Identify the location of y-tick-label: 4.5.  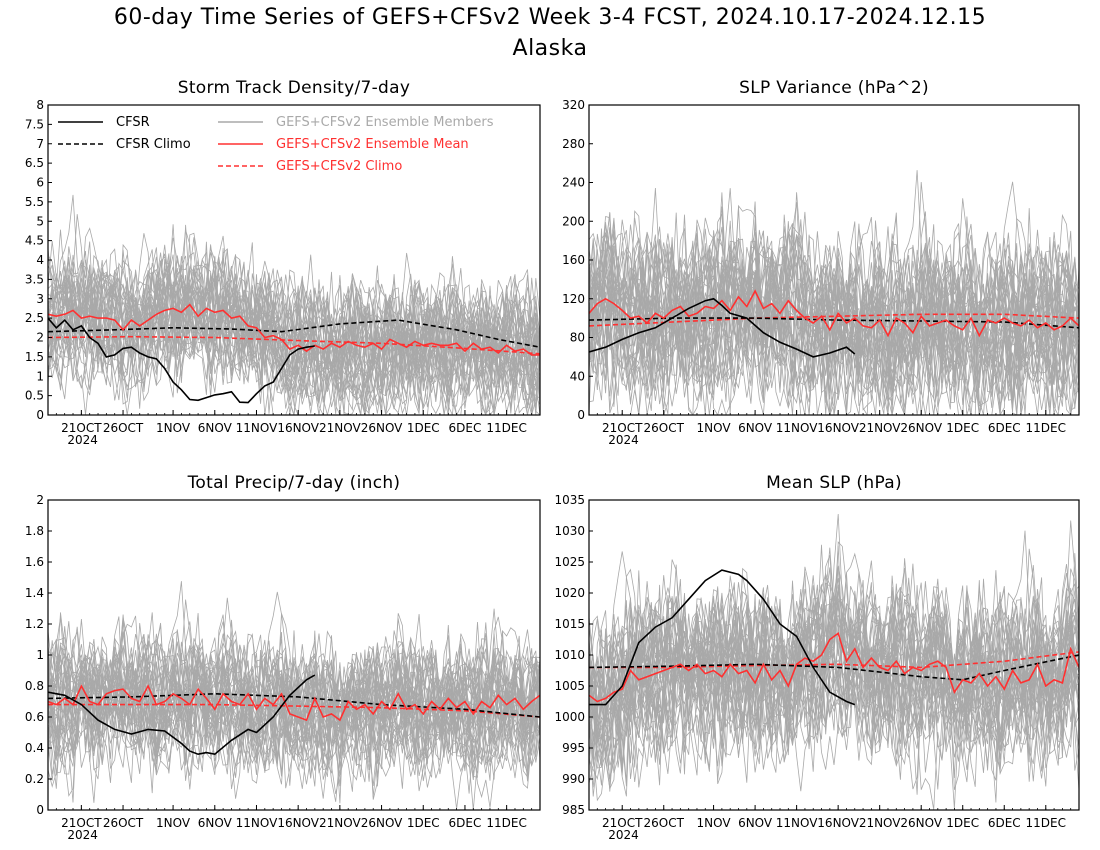
(34, 241).